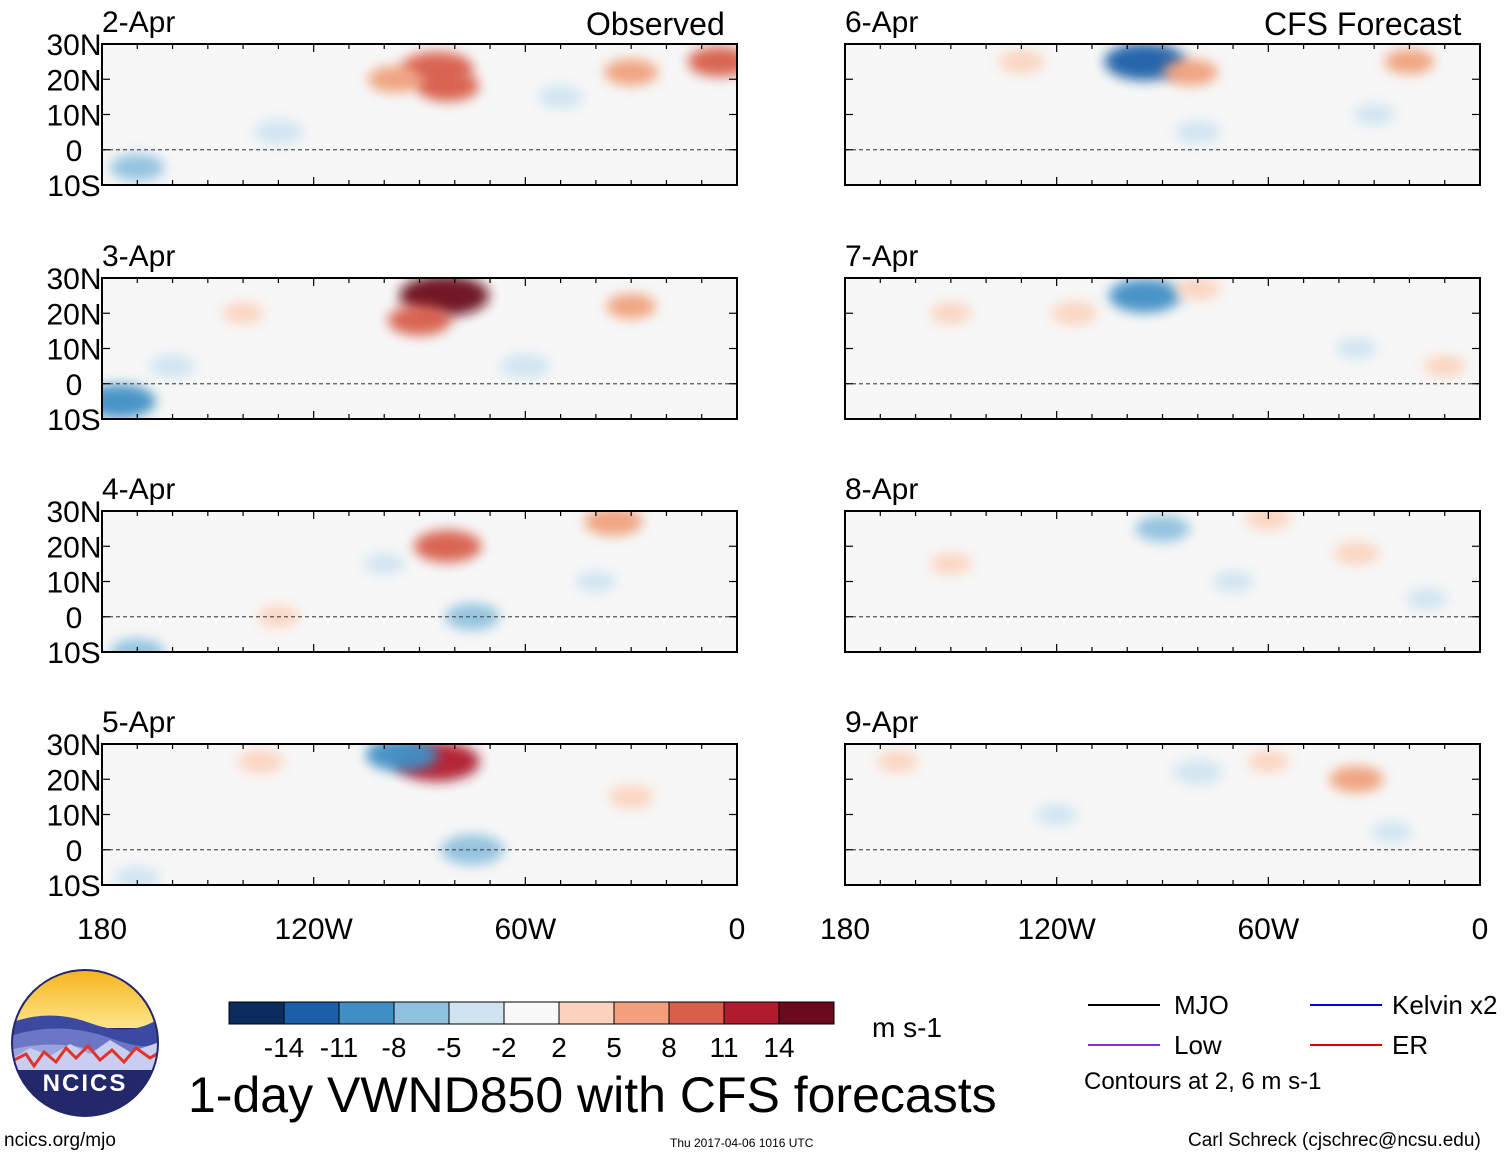 The image size is (1510, 1158). Describe the element at coordinates (504, 1047) in the screenshot. I see `colorbar-label: -2` at that location.